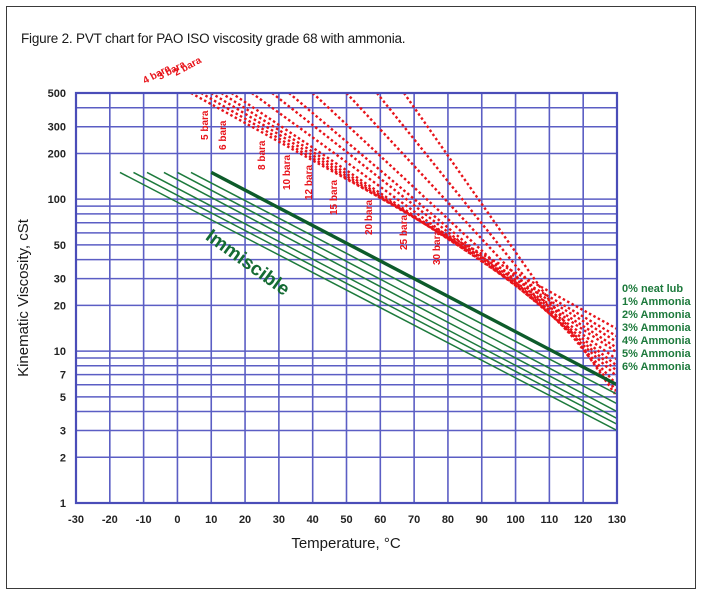  Describe the element at coordinates (57, 200) in the screenshot. I see `y-tick-label: 100` at that location.